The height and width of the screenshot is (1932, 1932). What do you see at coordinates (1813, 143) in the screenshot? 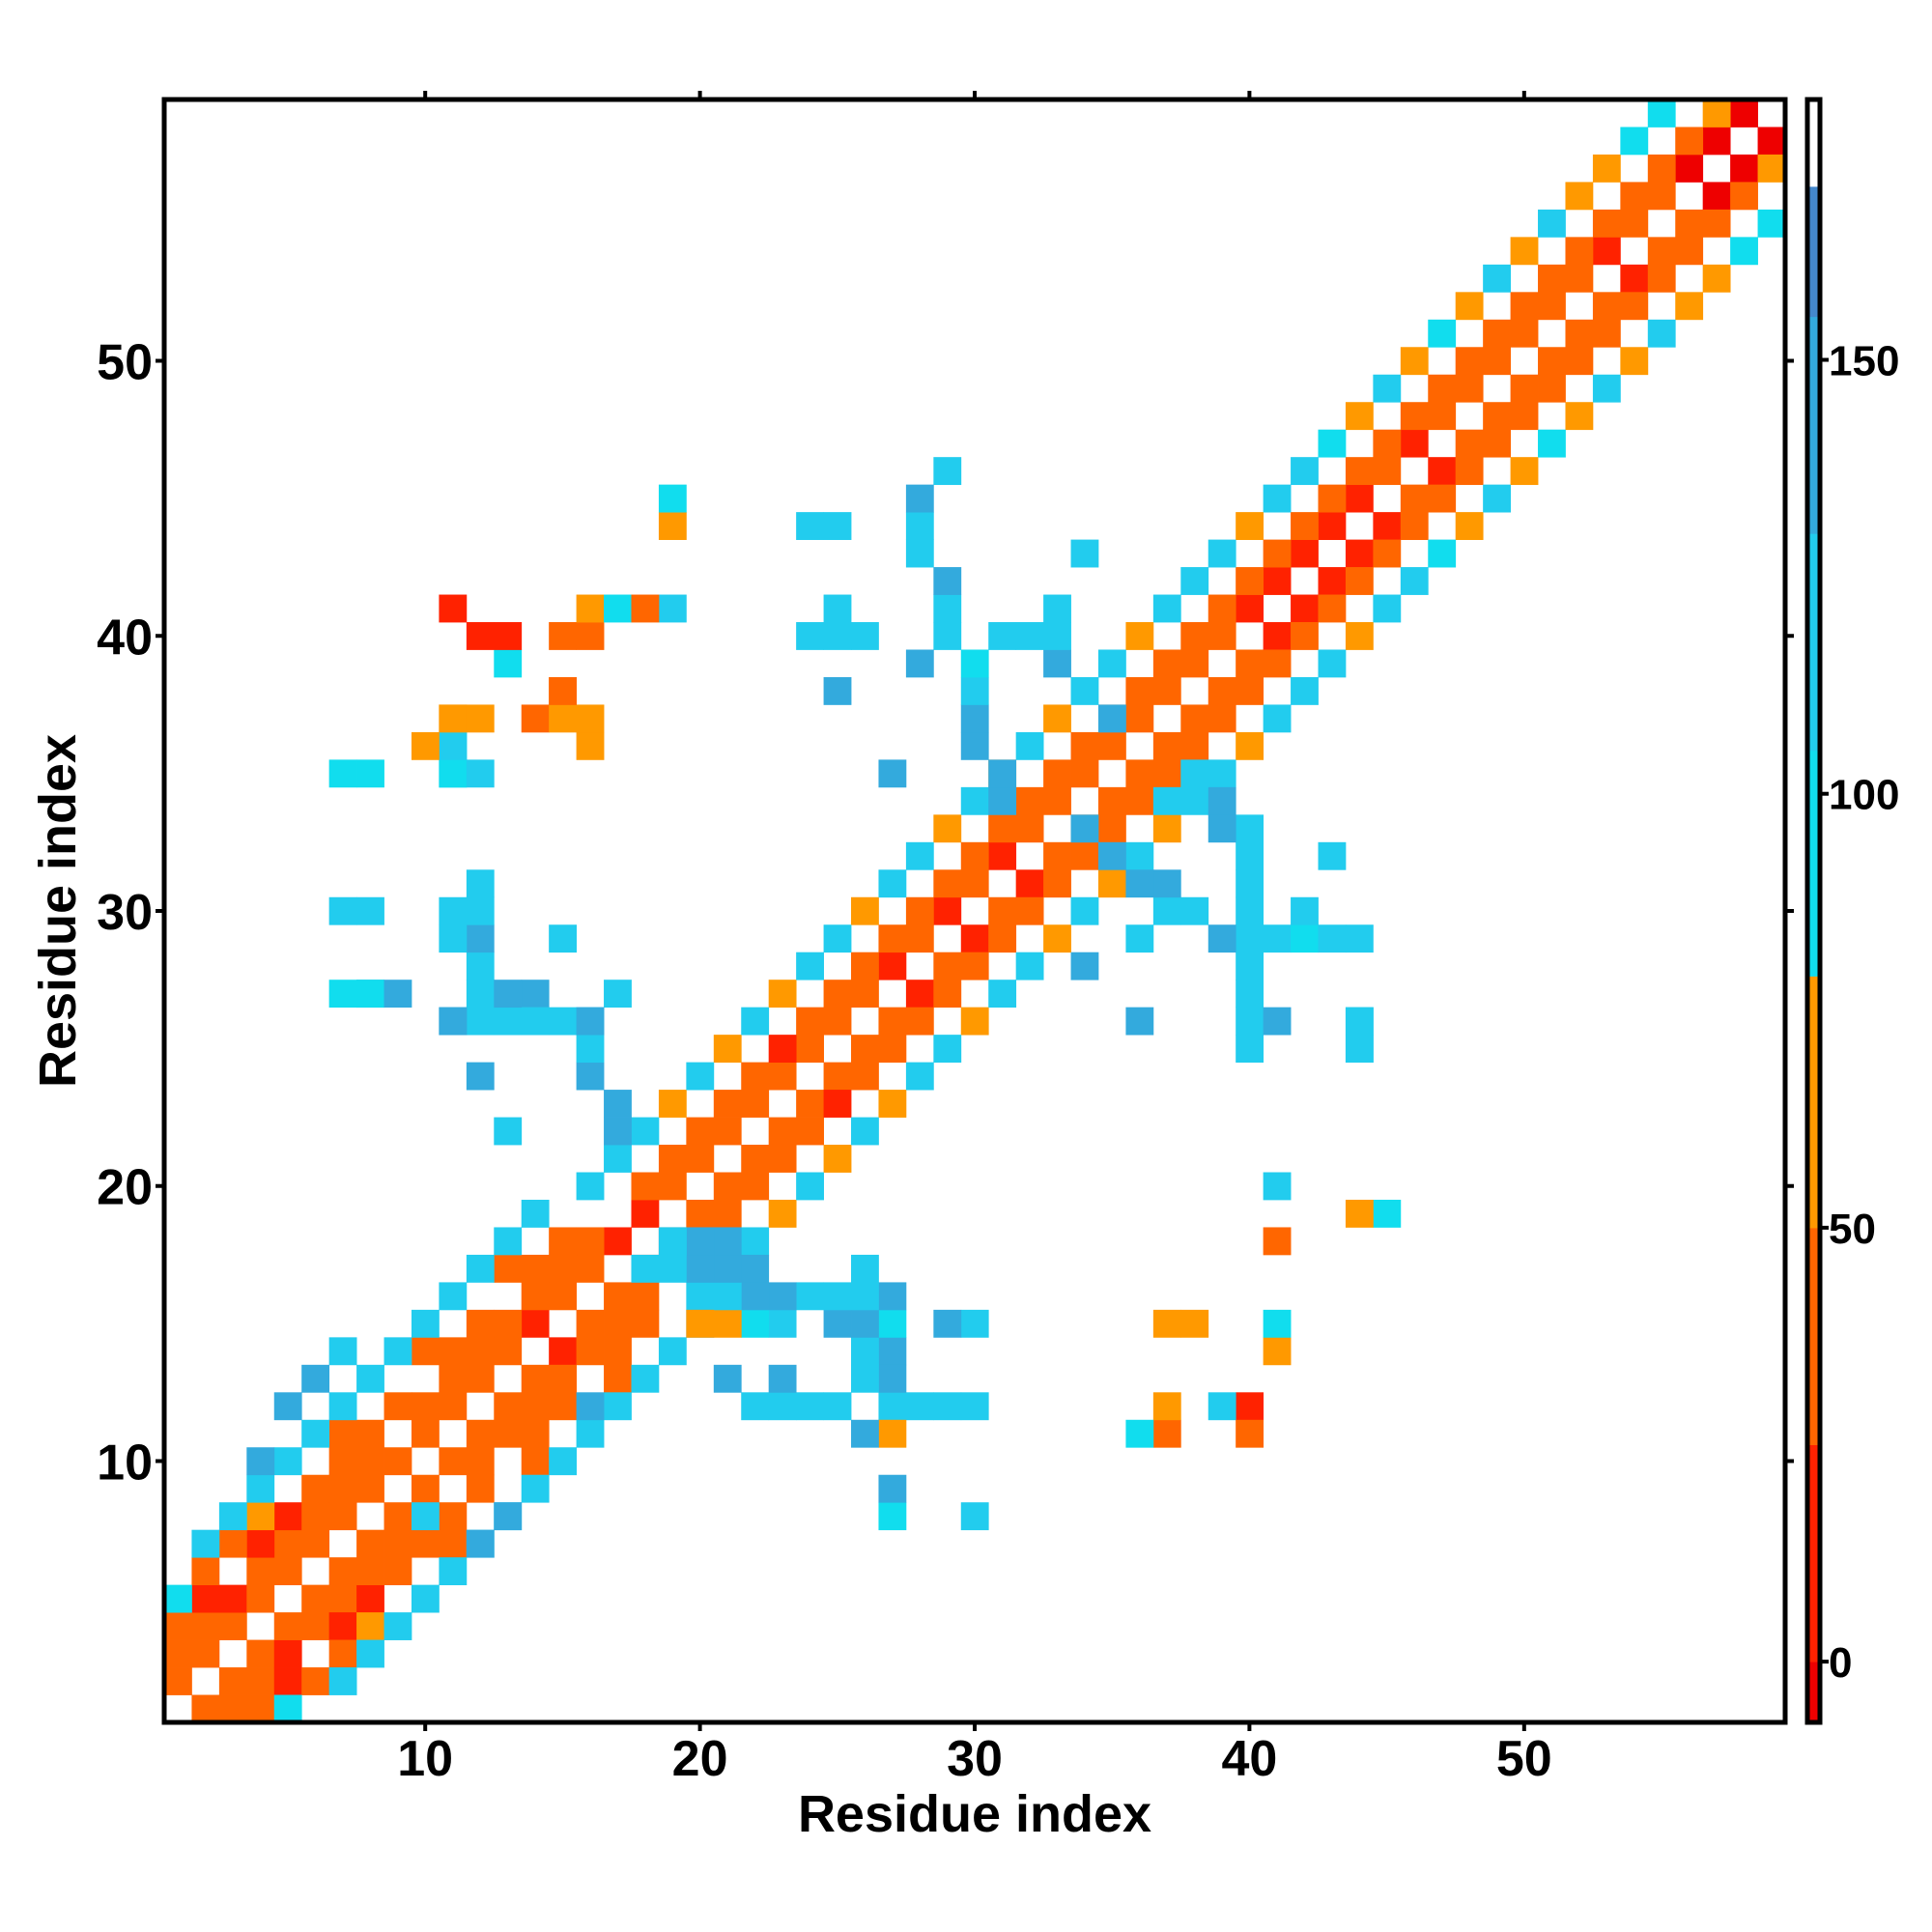
I see `colorbar-band` at bounding box center [1813, 143].